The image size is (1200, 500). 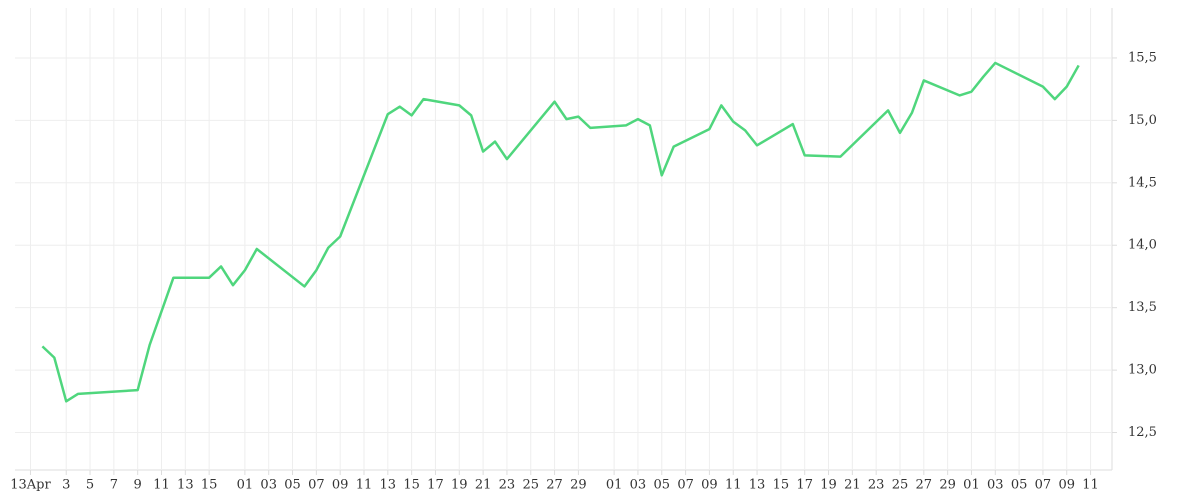 What do you see at coordinates (1142, 120) in the screenshot?
I see `y-tick-label: 15,0` at bounding box center [1142, 120].